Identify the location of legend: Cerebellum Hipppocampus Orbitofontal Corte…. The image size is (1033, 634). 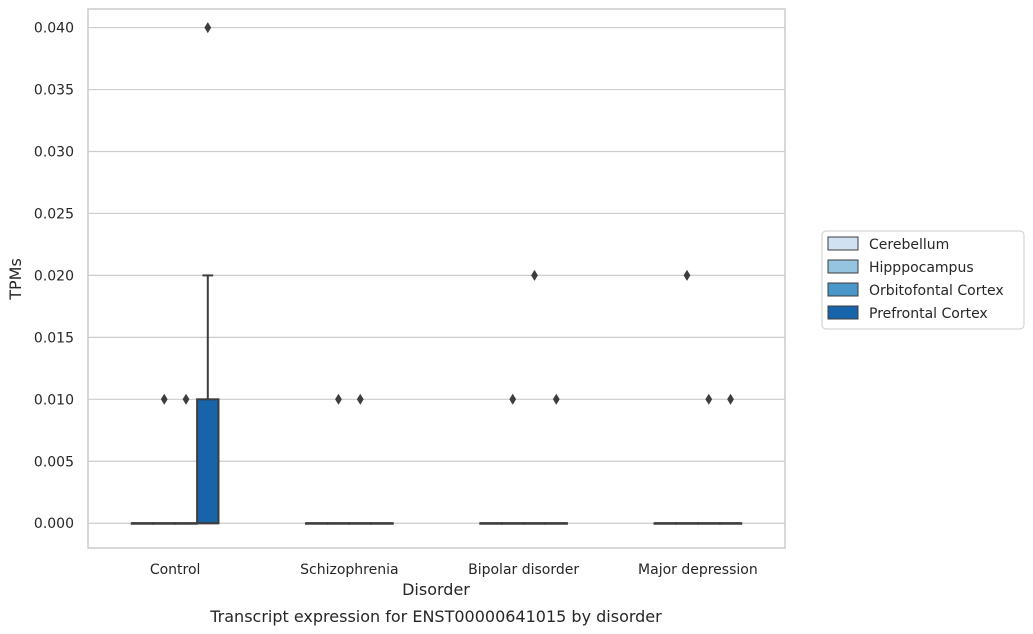
(923, 280).